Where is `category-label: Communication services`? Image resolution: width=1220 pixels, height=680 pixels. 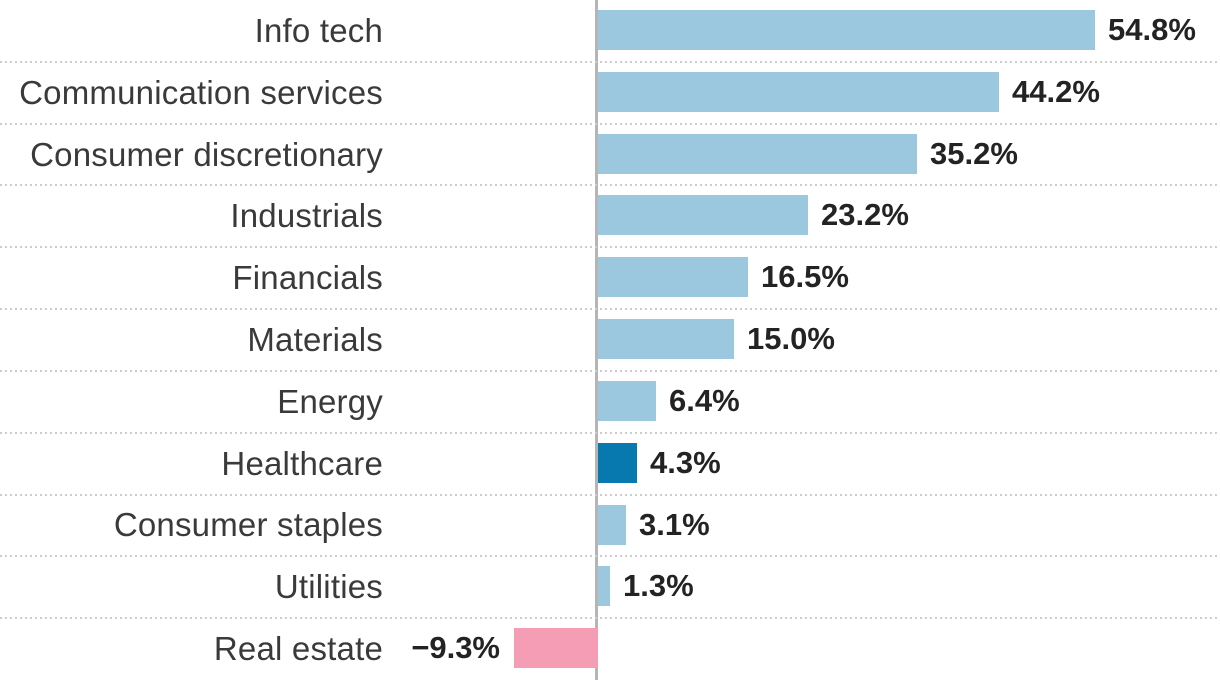
category-label: Communication services is located at coordinates (201, 92).